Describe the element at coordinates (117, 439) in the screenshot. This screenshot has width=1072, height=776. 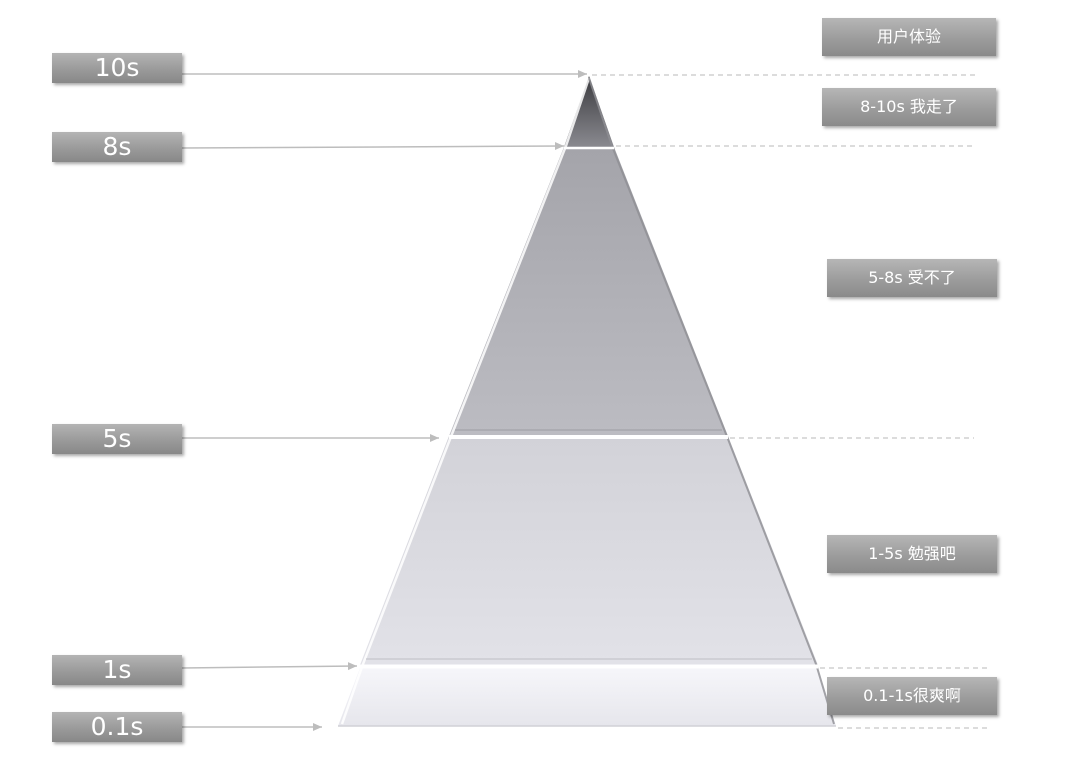
I see `time-label-5s: 5s` at that location.